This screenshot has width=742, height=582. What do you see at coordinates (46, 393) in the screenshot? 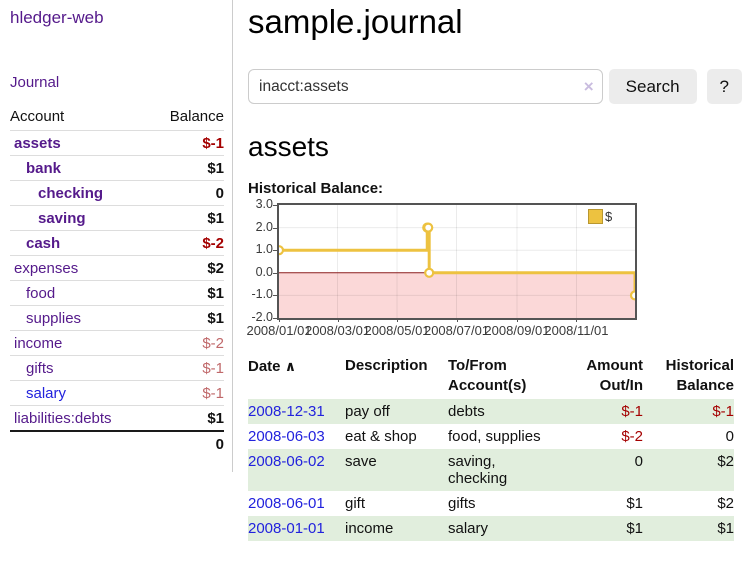
I see `account-link-salary: salary` at bounding box center [46, 393].